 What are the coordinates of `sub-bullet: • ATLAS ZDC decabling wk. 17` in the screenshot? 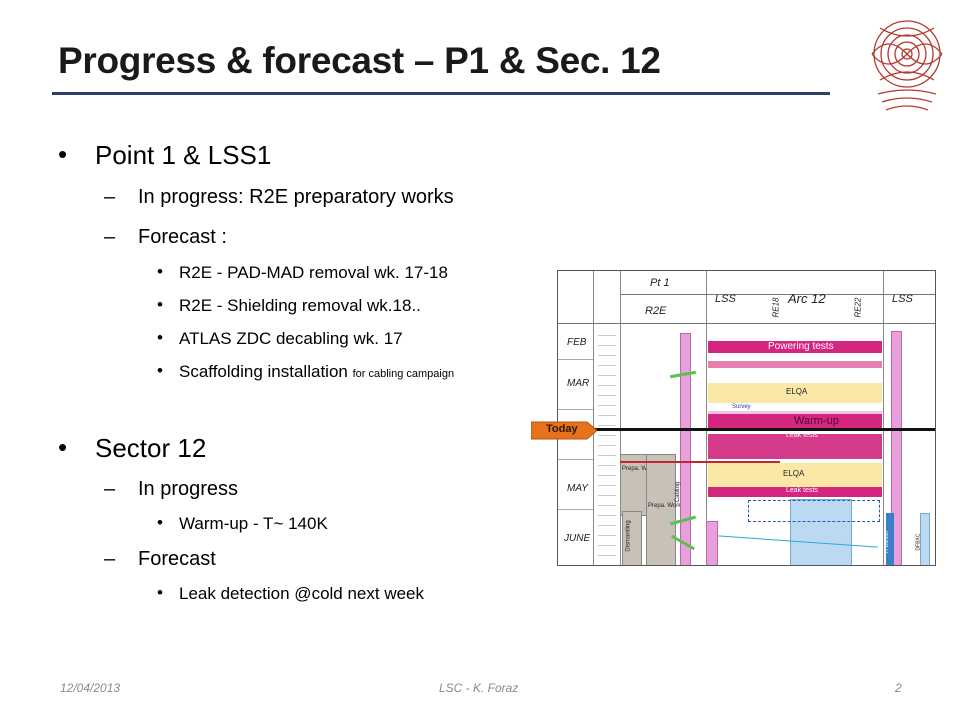 It's located at (280, 338).